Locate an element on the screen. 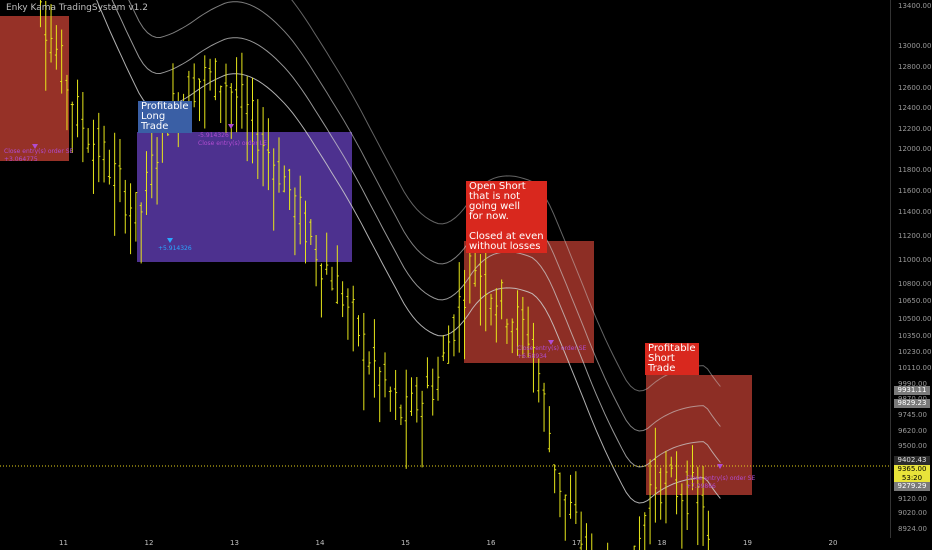 This screenshot has height=550, width=932. price-tick-label: 11400.00 is located at coordinates (915, 212).